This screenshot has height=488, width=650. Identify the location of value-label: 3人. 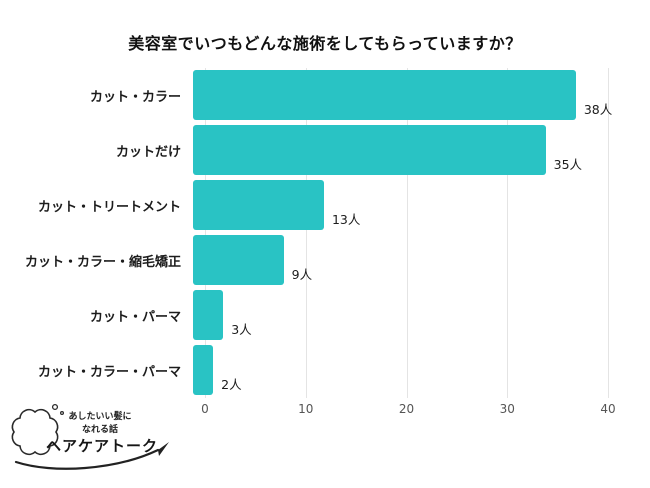
(241, 329).